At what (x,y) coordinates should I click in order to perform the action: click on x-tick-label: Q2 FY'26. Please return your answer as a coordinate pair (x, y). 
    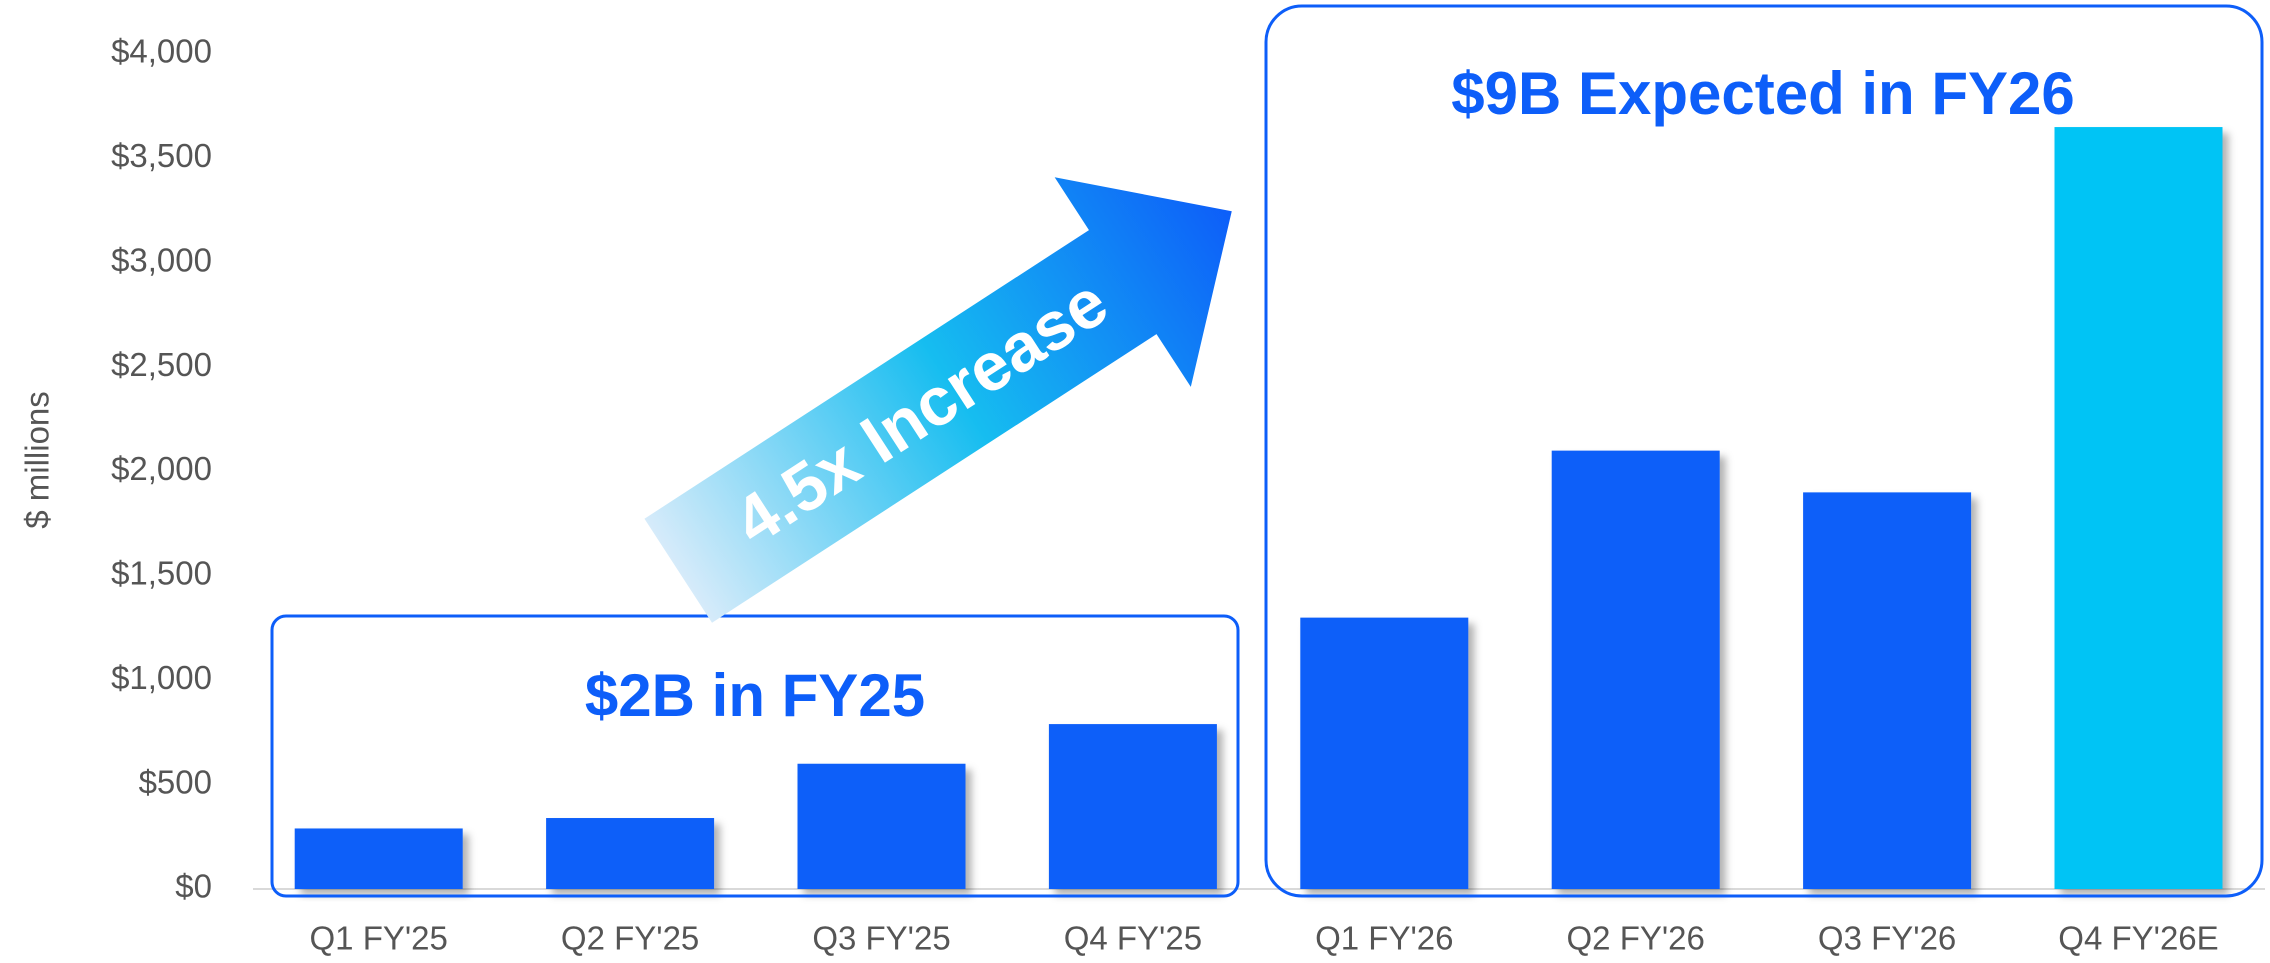
    Looking at the image, I should click on (1636, 938).